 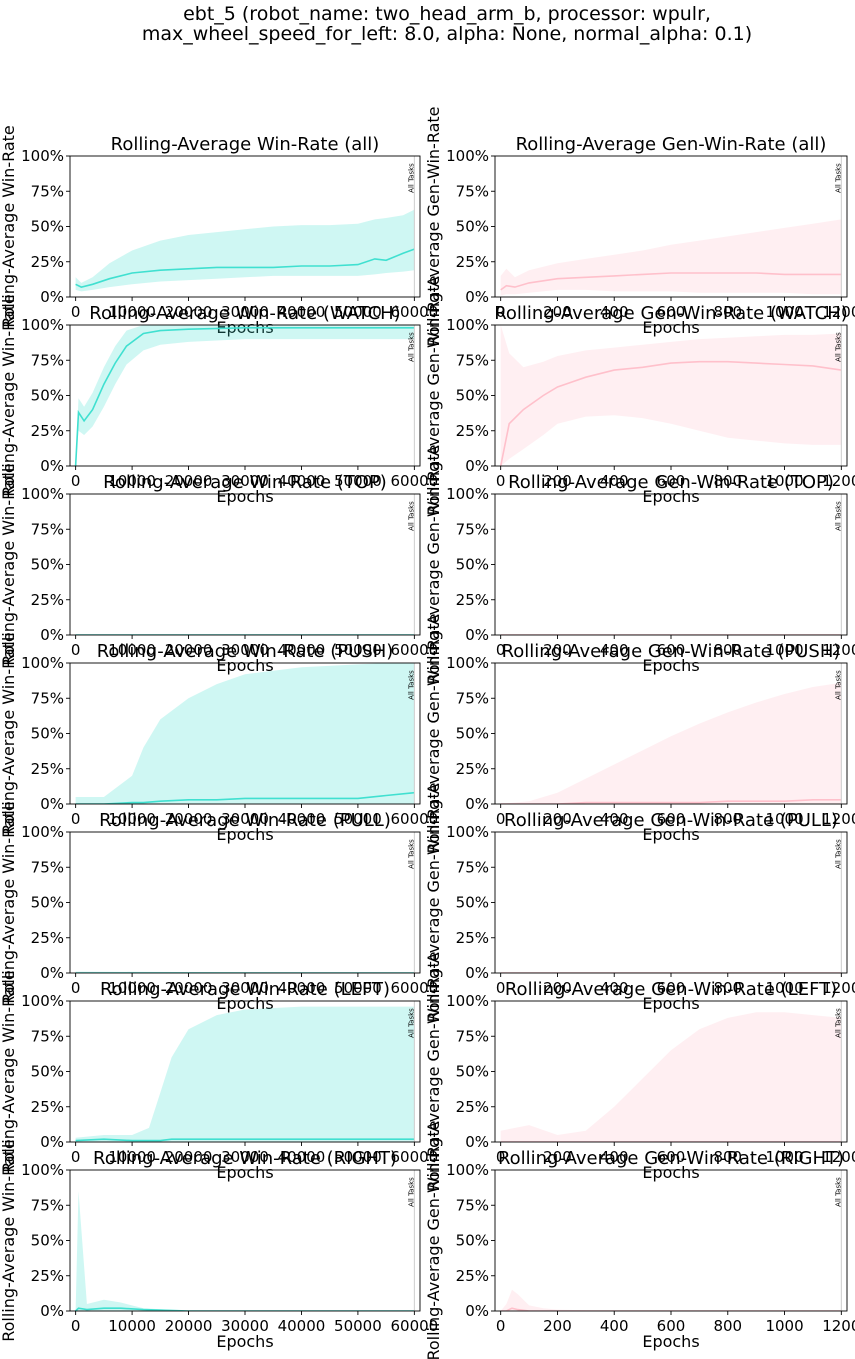 What do you see at coordinates (557, 1326) in the screenshot?
I see `x-tick-label: 200` at bounding box center [557, 1326].